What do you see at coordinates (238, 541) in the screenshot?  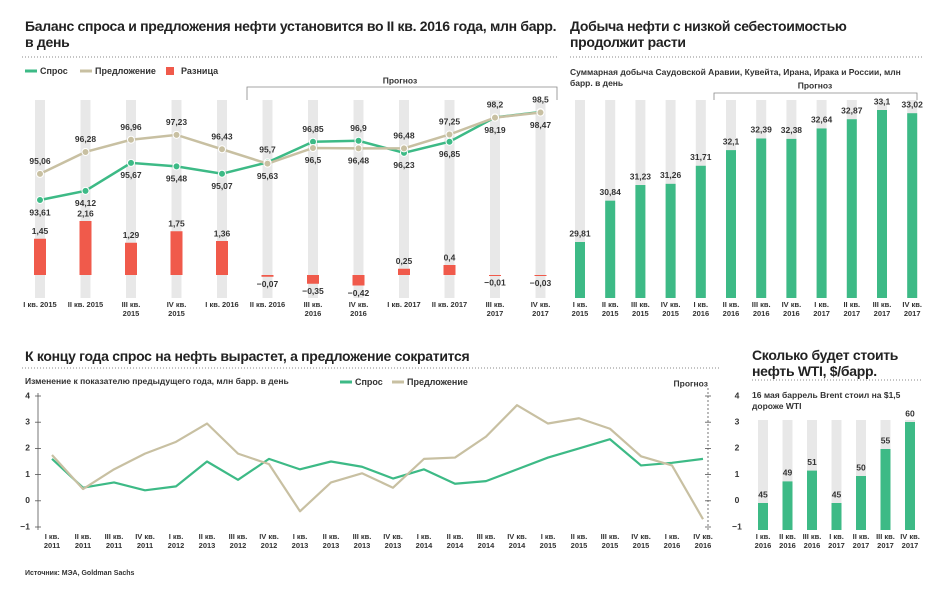 I see `x-tick-label: III кв. 2012` at bounding box center [238, 541].